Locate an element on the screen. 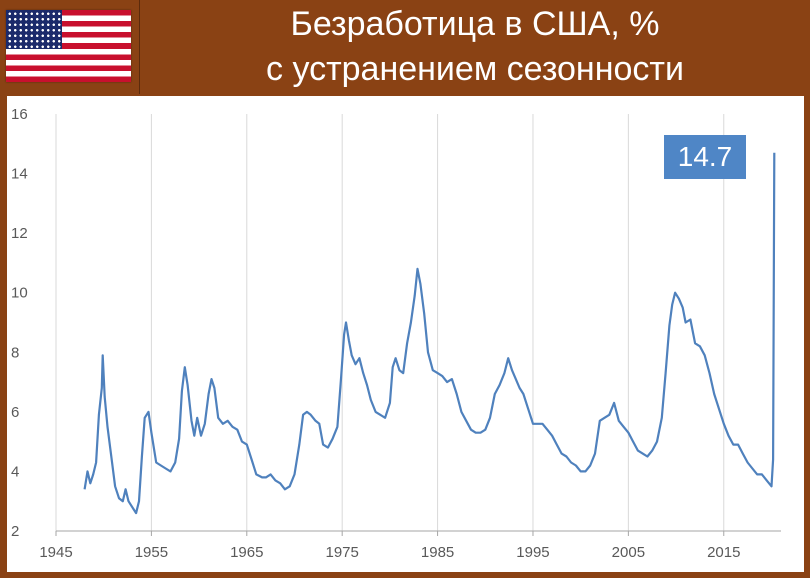  y-tick-label-4: 4 is located at coordinates (15, 471).